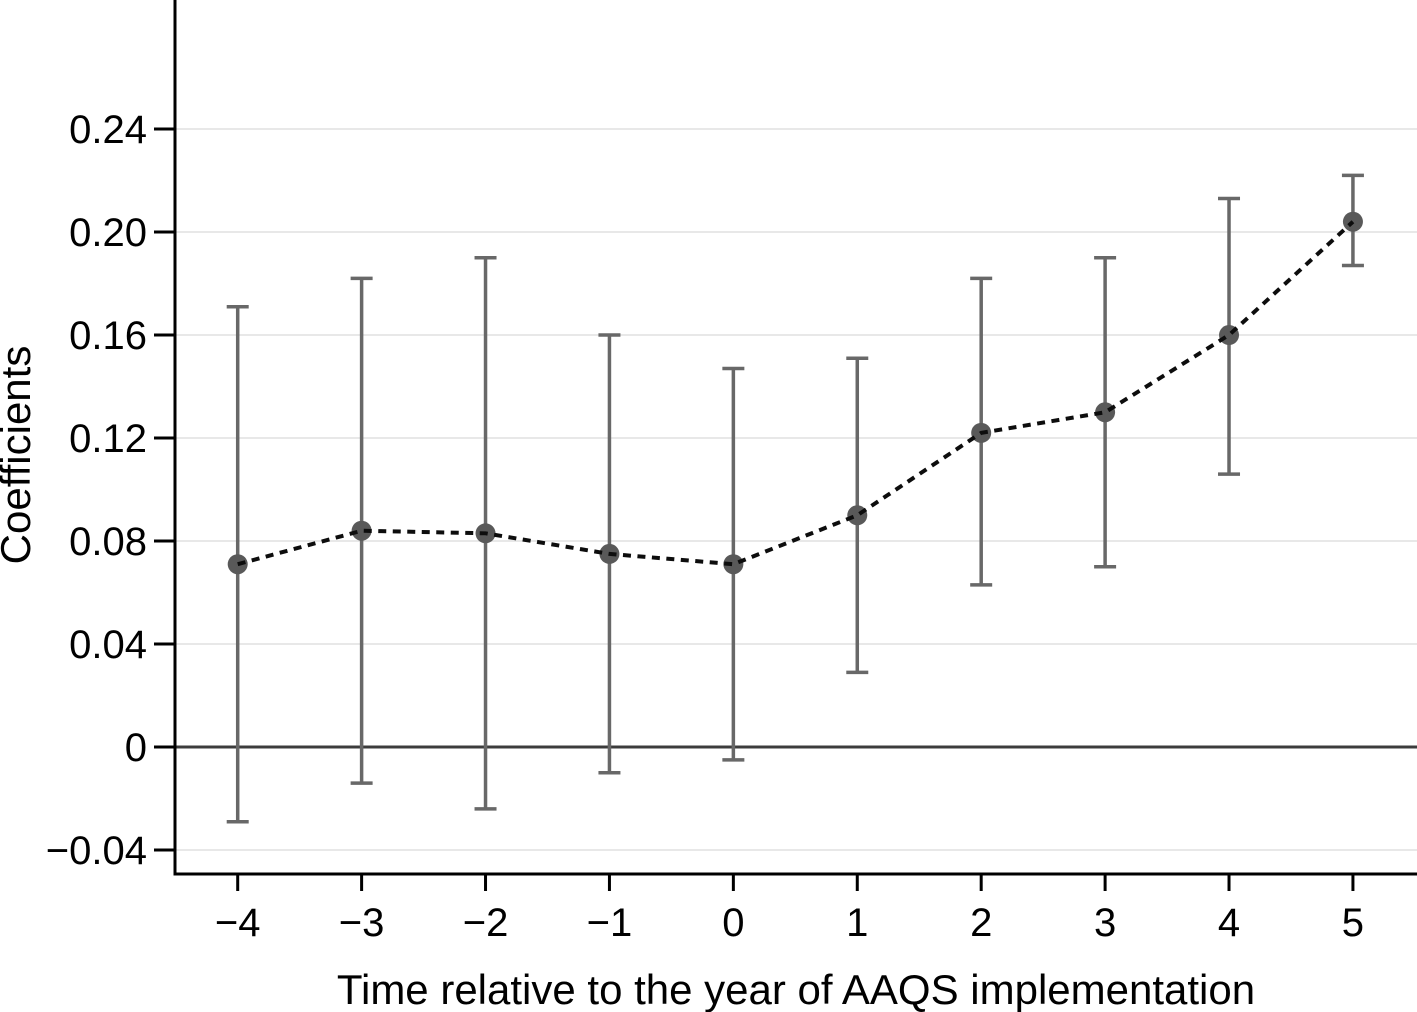 The width and height of the screenshot is (1417, 1012). I want to click on x-tick-label: 0, so click(733, 923).